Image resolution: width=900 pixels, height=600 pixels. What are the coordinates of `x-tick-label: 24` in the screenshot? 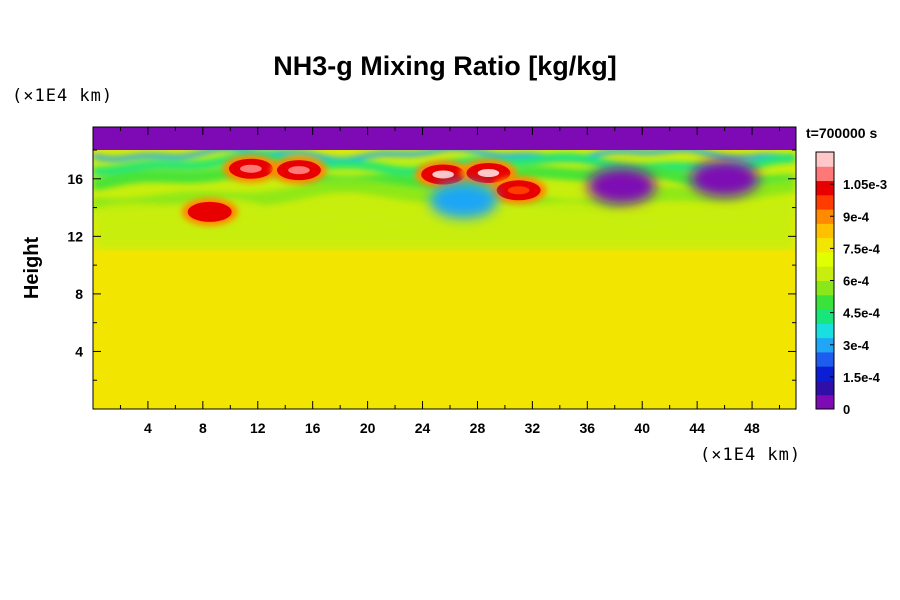 It's located at (423, 428).